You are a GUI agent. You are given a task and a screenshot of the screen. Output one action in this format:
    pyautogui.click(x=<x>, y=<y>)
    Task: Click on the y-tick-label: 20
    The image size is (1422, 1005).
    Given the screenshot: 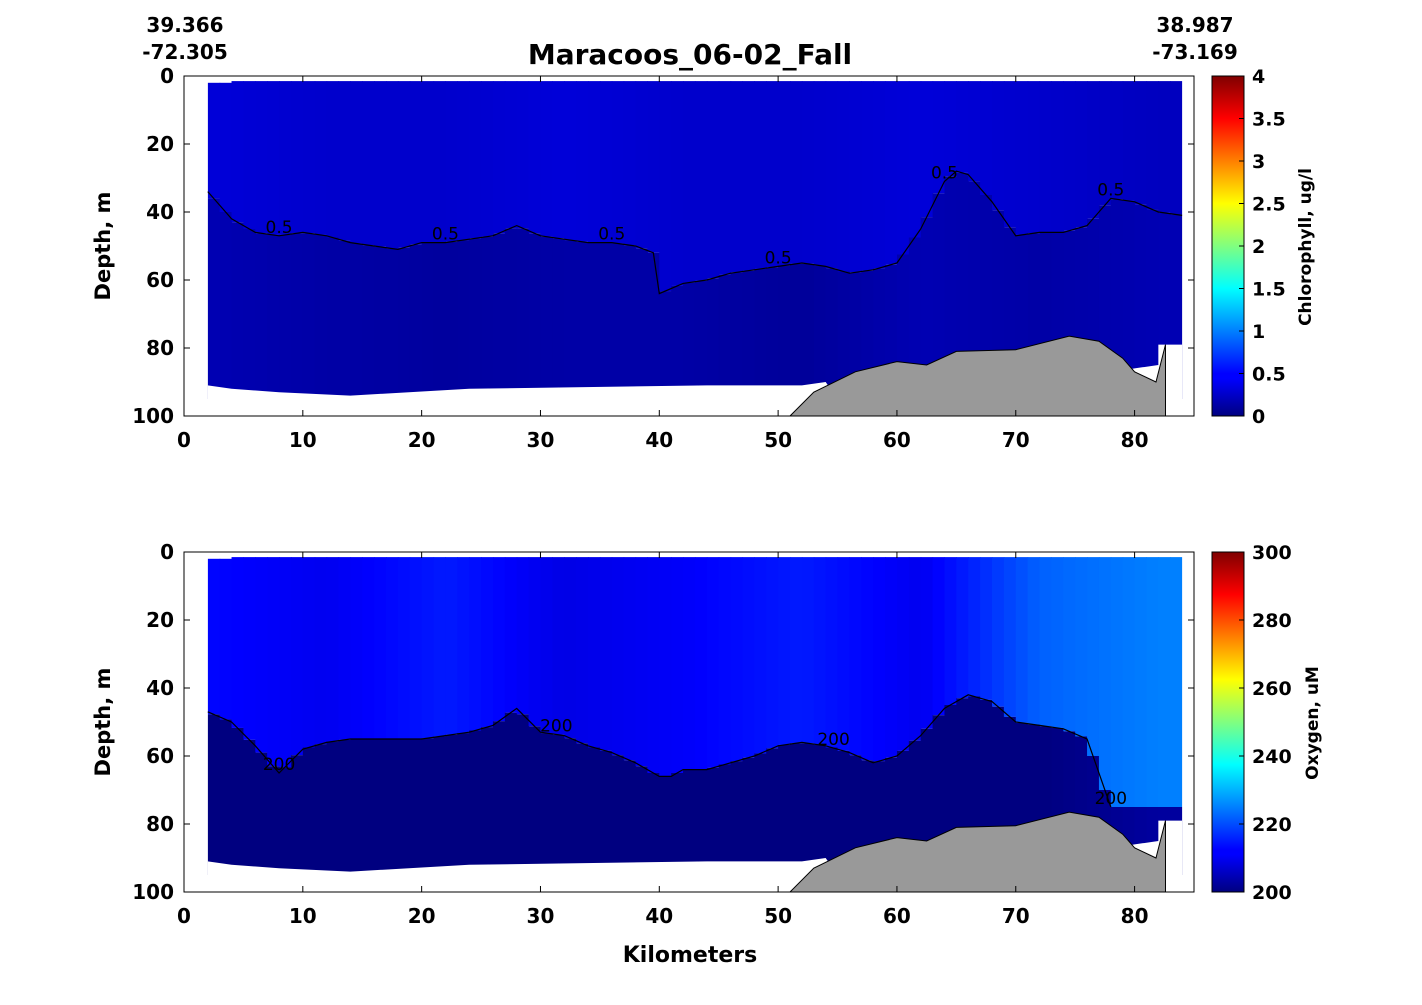 What is the action you would take?
    pyautogui.click(x=160, y=144)
    